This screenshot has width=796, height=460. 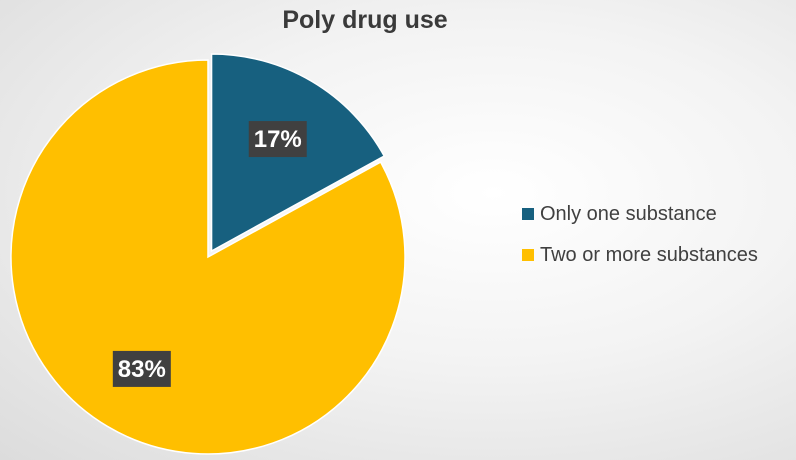 I want to click on legend-label-two-or-more-substances: Two or more substances, so click(x=649, y=254).